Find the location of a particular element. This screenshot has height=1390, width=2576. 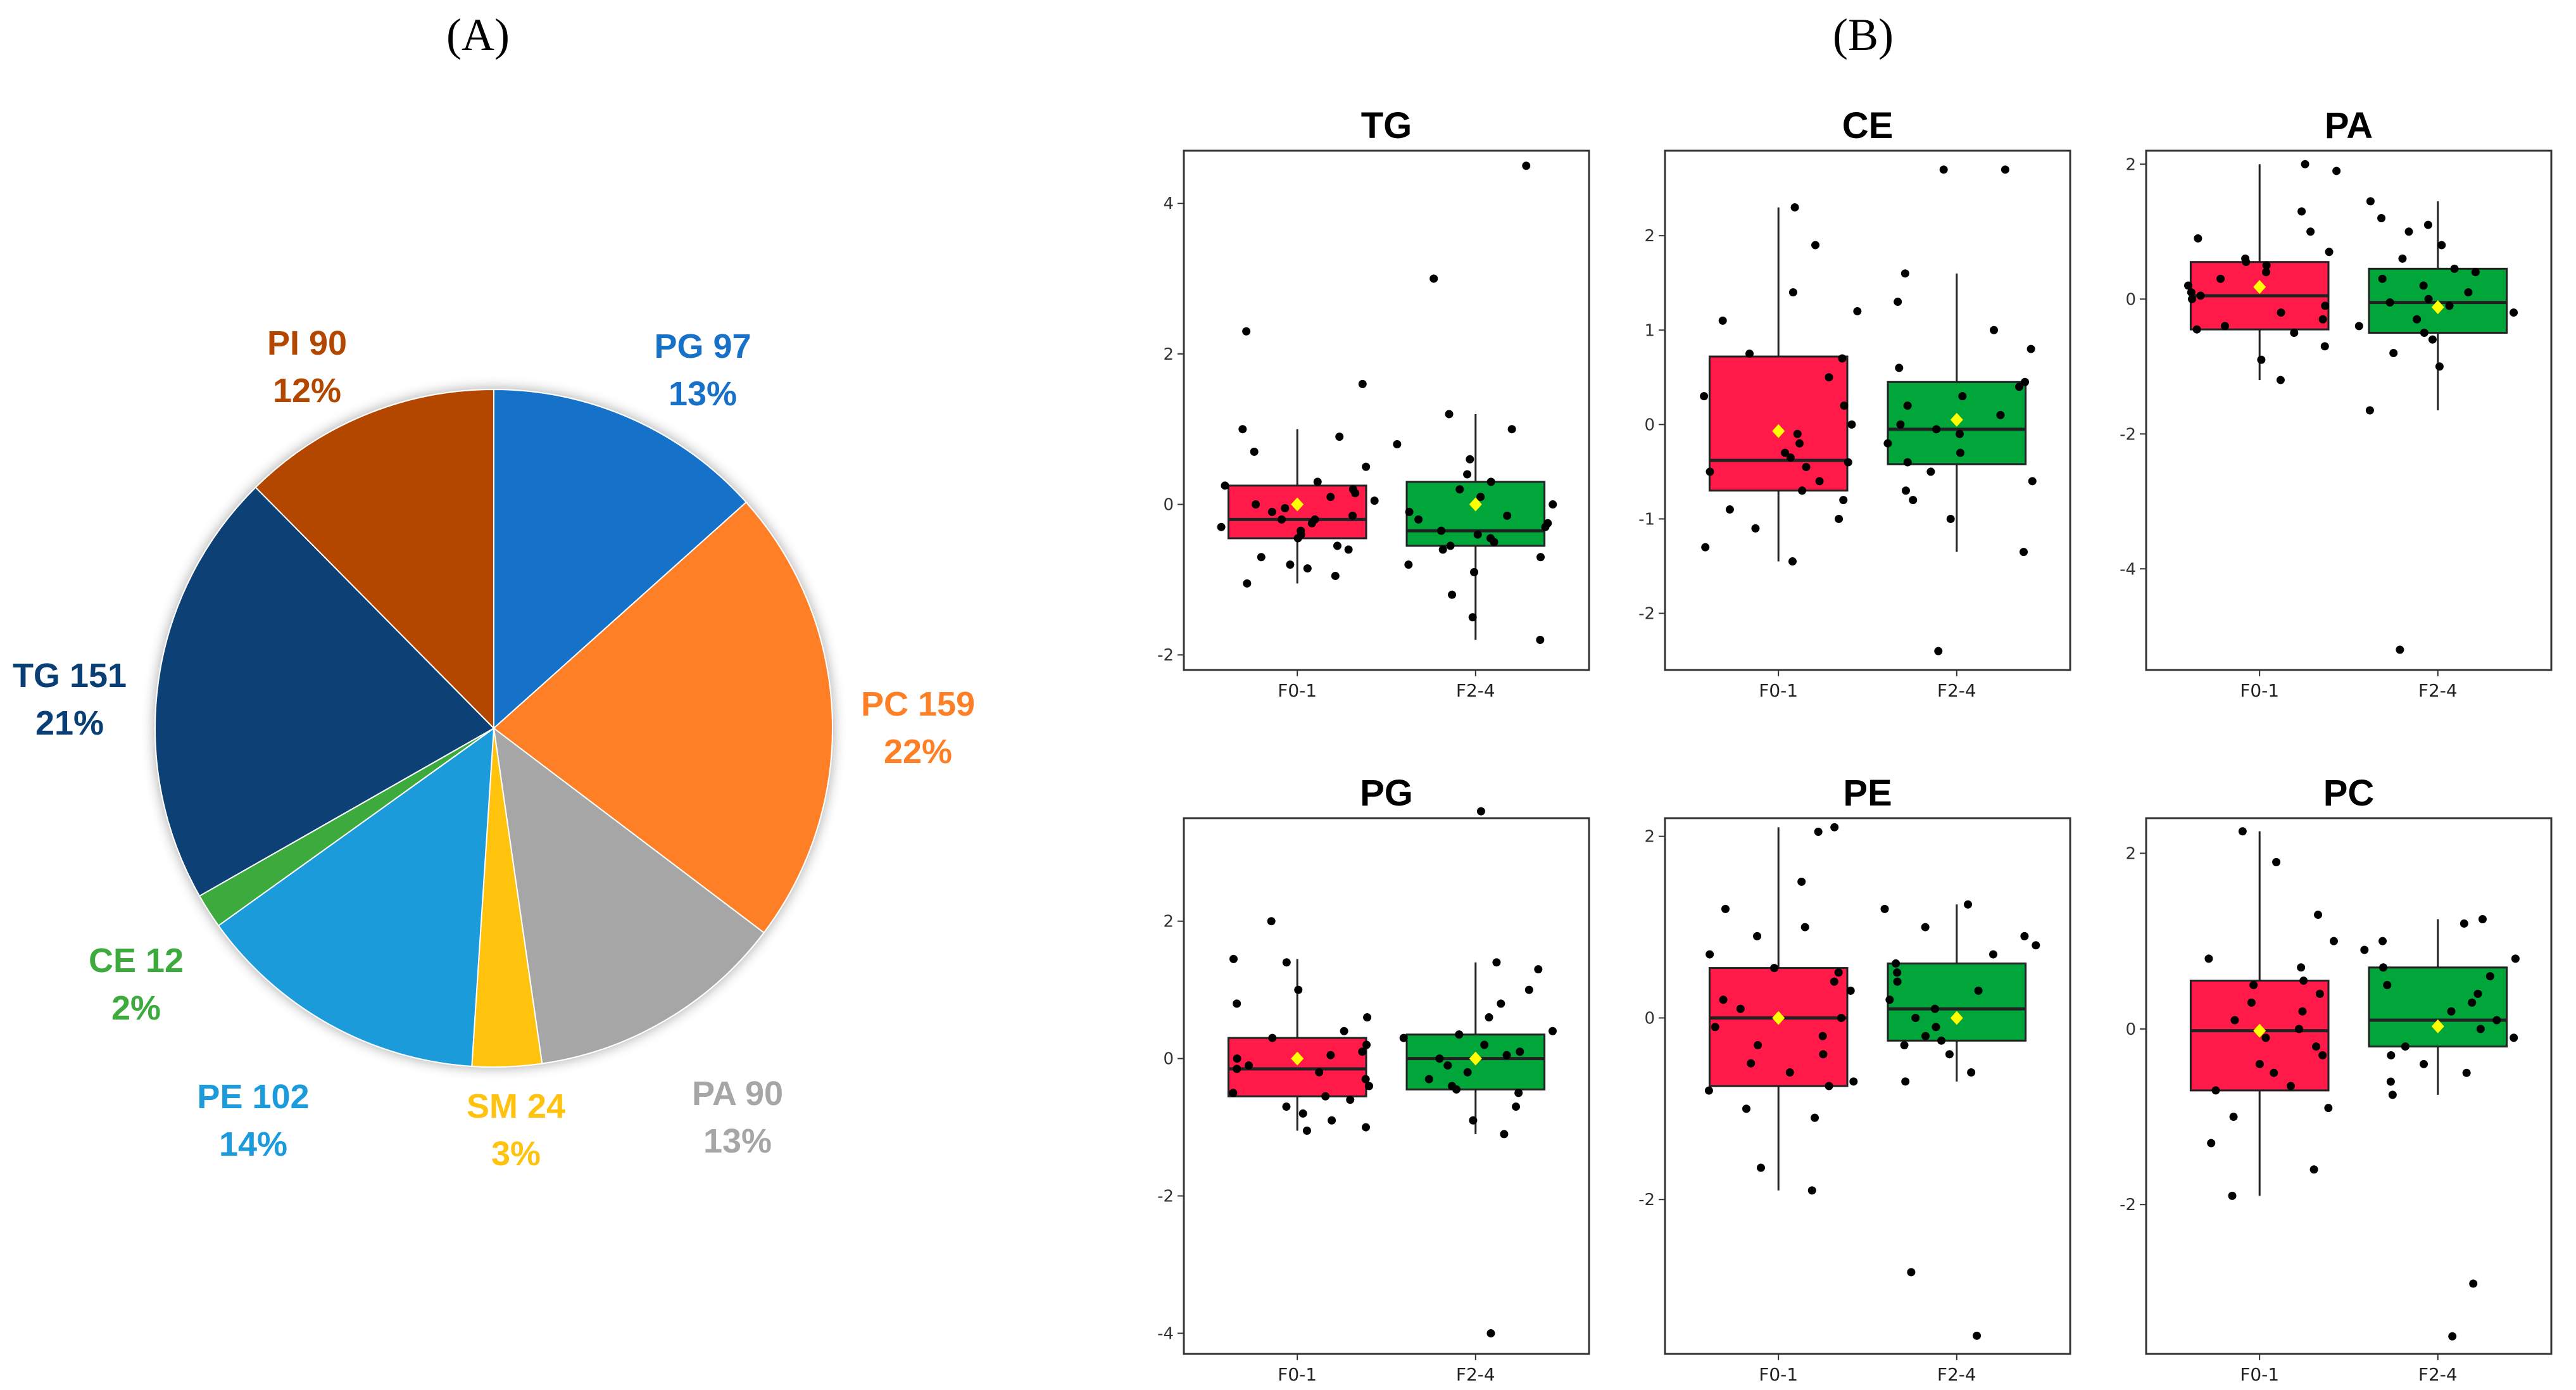

y-tick-label: 4 is located at coordinates (1168, 203).